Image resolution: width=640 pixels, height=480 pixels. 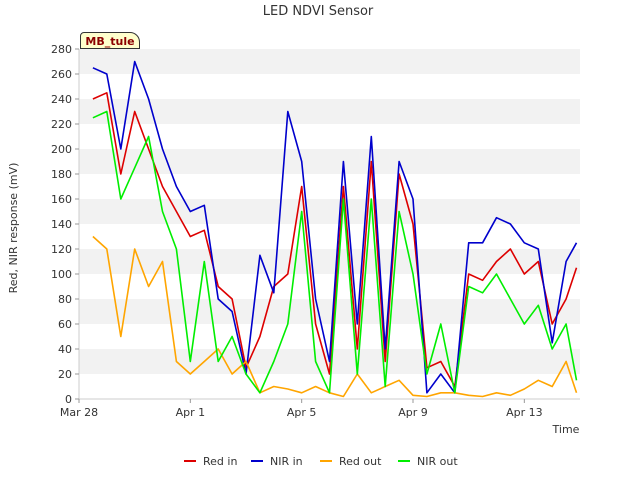 What do you see at coordinates (61, 224) in the screenshot?
I see `y-tick-label: 140` at bounding box center [61, 224].